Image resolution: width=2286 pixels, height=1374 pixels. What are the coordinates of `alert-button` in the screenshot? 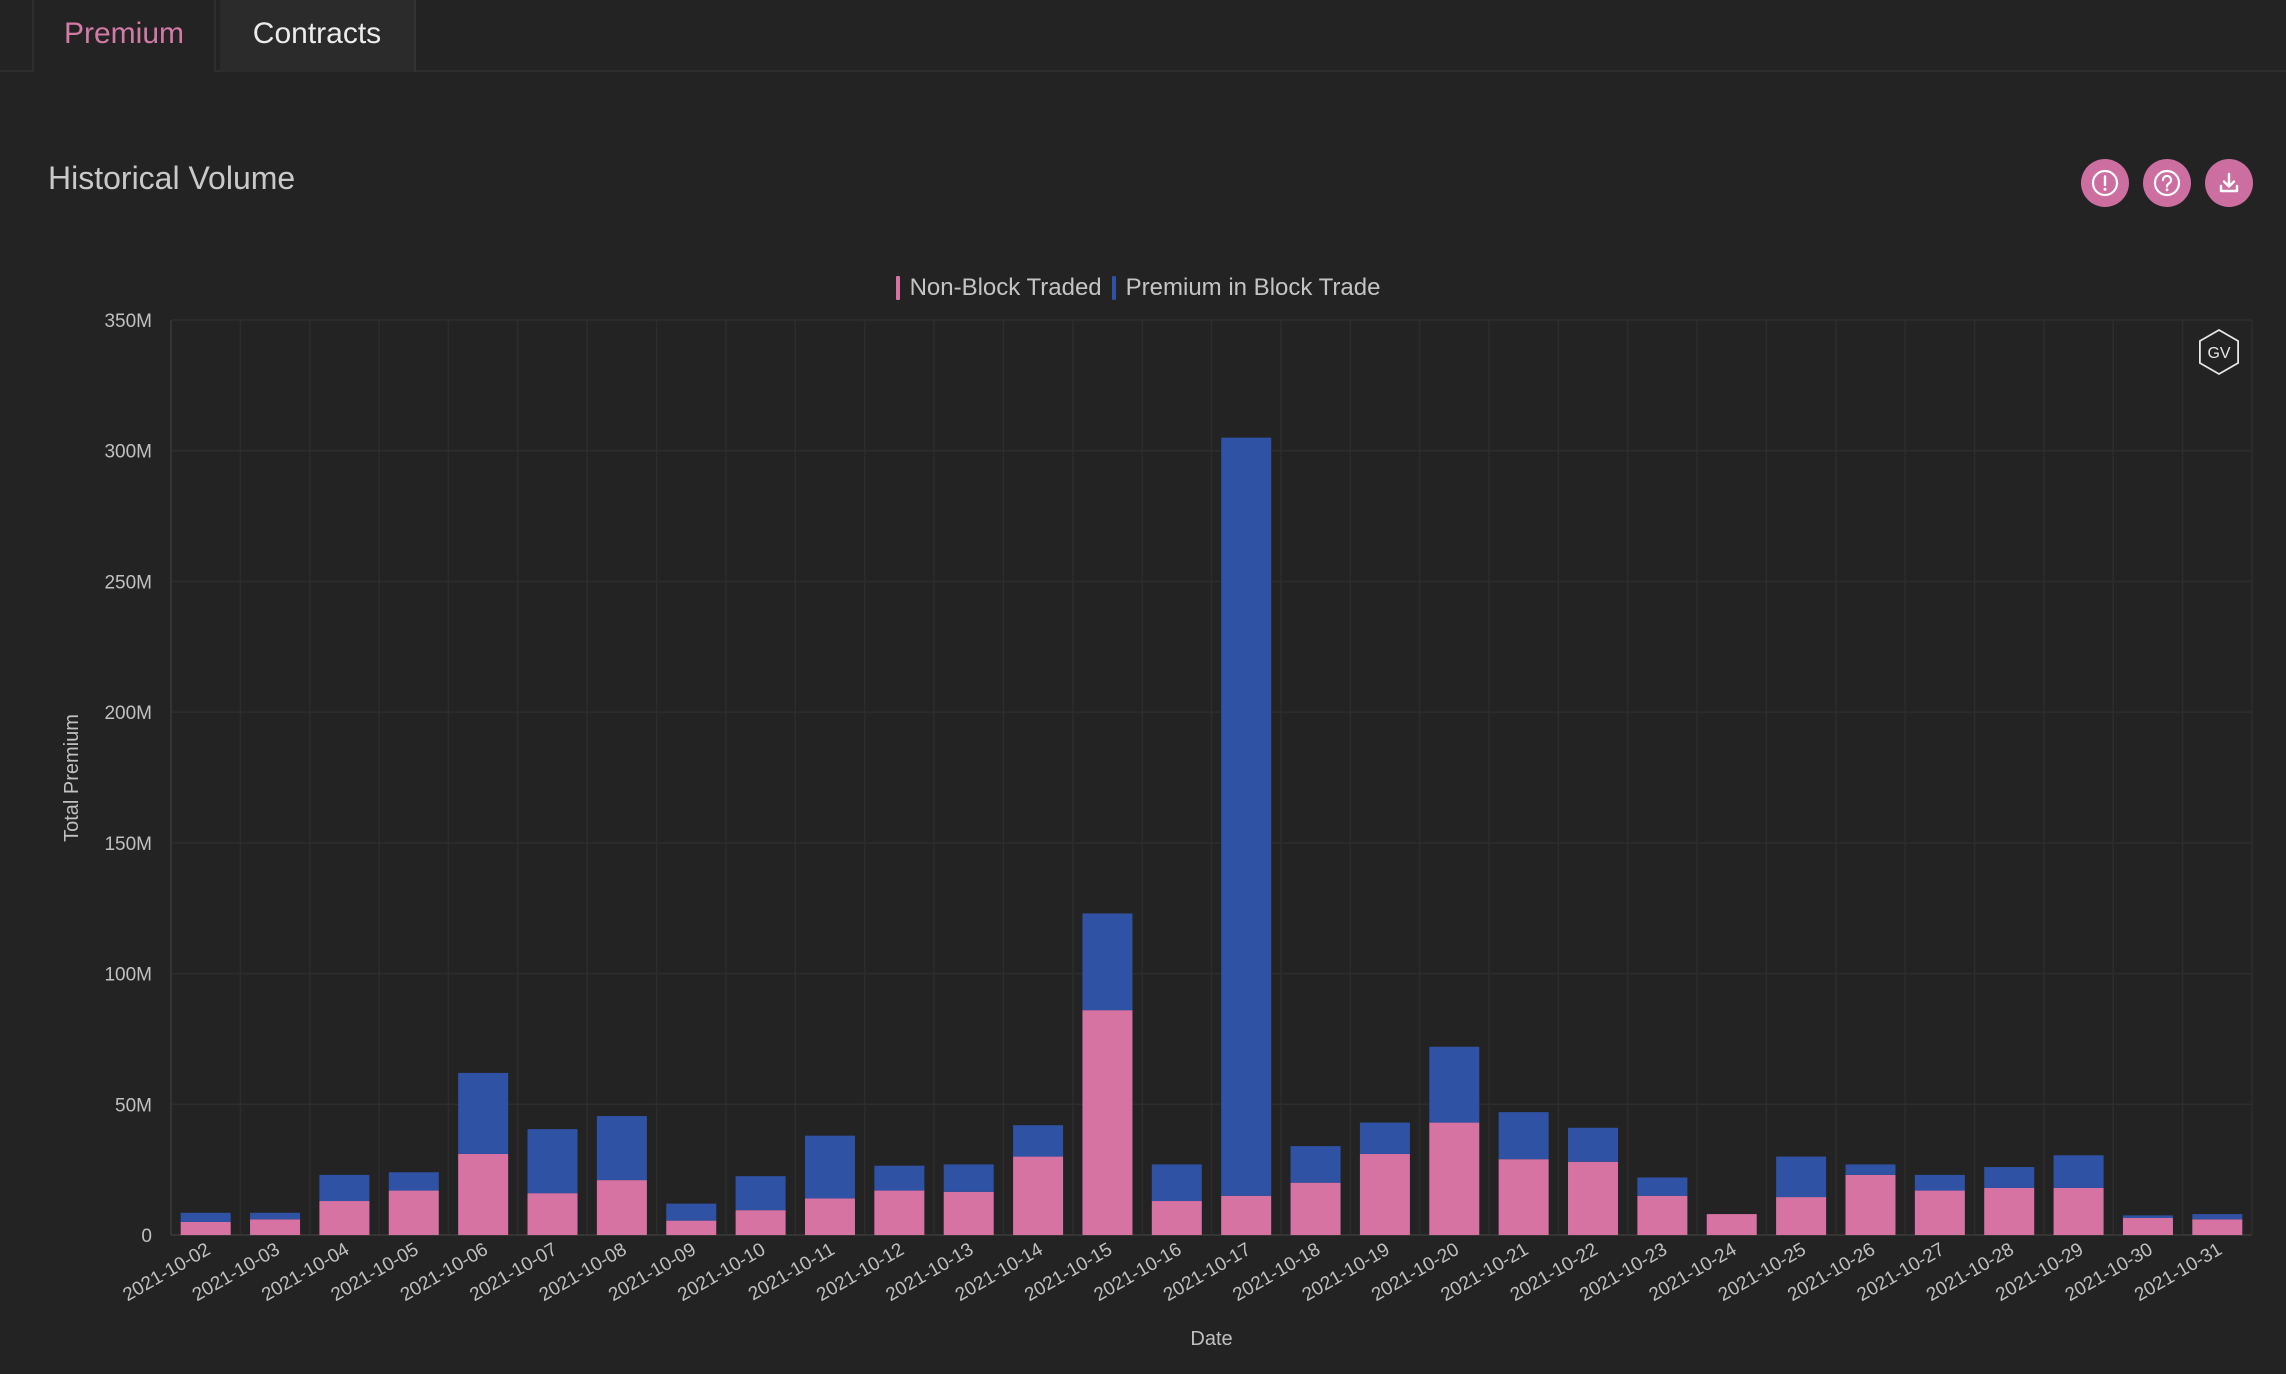 It's located at (2105, 183).